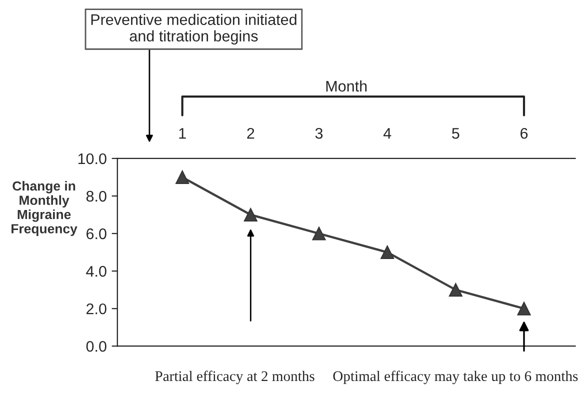 This screenshot has height=417, width=587. I want to click on y-tick-label: 4.0, so click(96, 271).